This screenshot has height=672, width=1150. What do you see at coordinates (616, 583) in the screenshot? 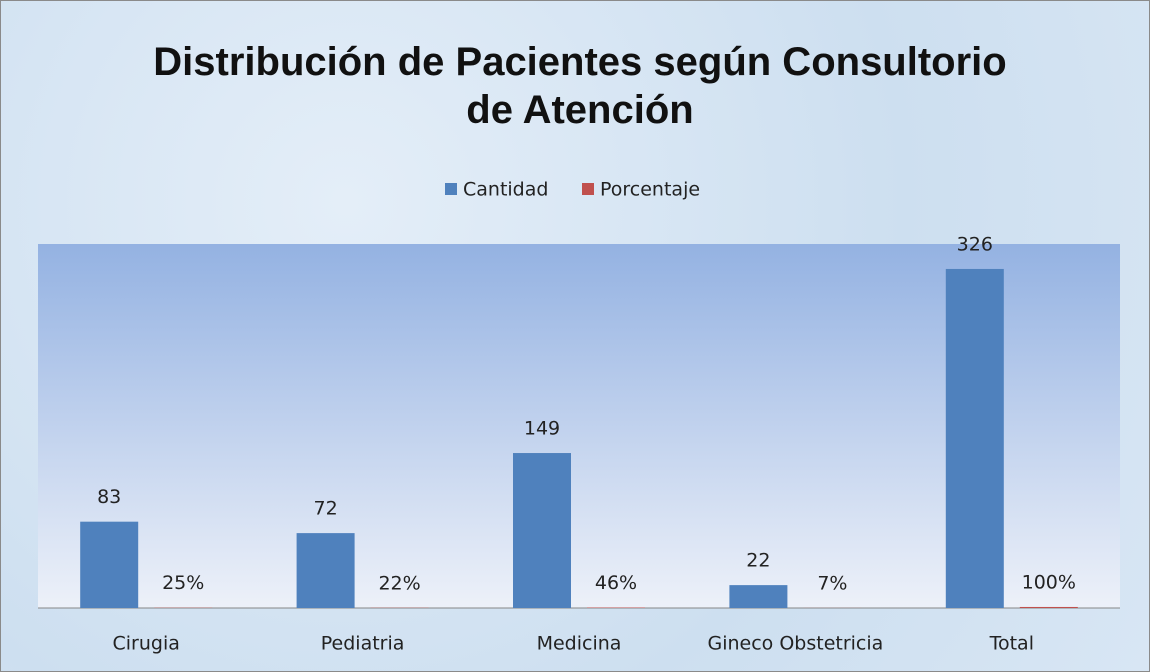
I see `data-label: 46%` at bounding box center [616, 583].